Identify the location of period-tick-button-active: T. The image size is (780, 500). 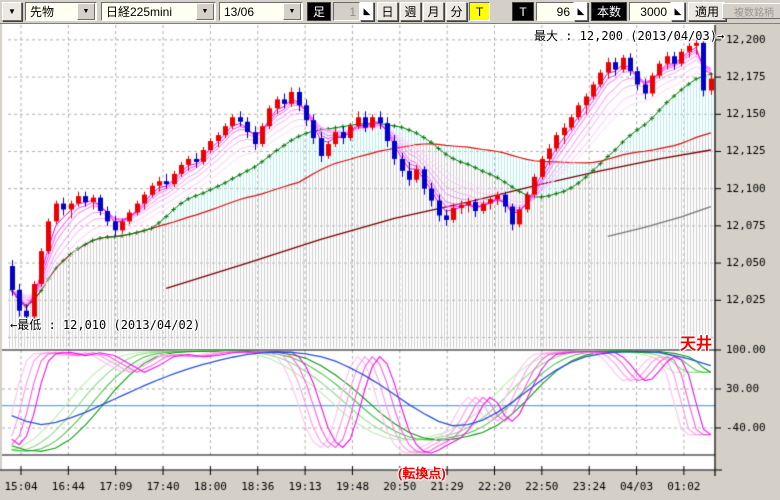
(479, 11).